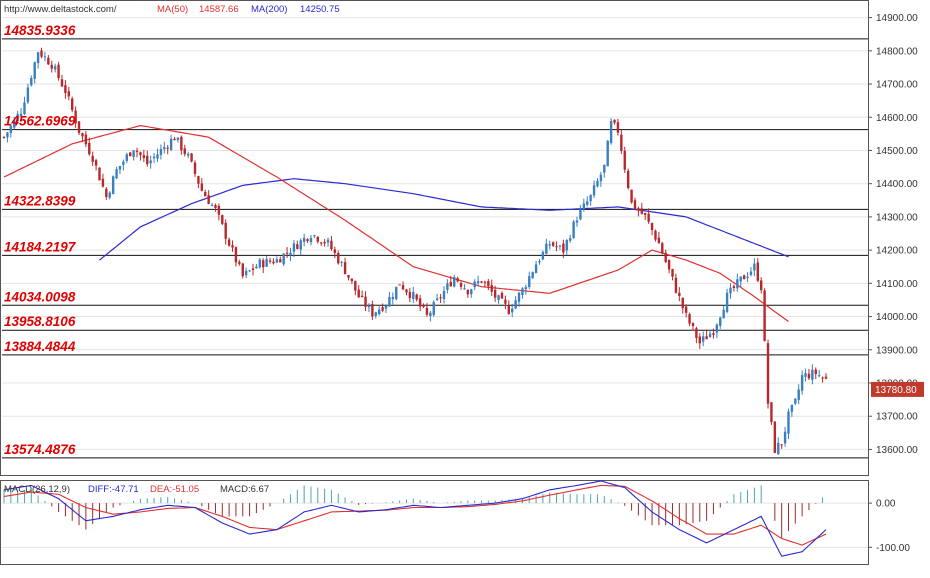 This screenshot has width=930, height=578. What do you see at coordinates (897, 251) in the screenshot?
I see `y-tick-label: 14200.00` at bounding box center [897, 251].